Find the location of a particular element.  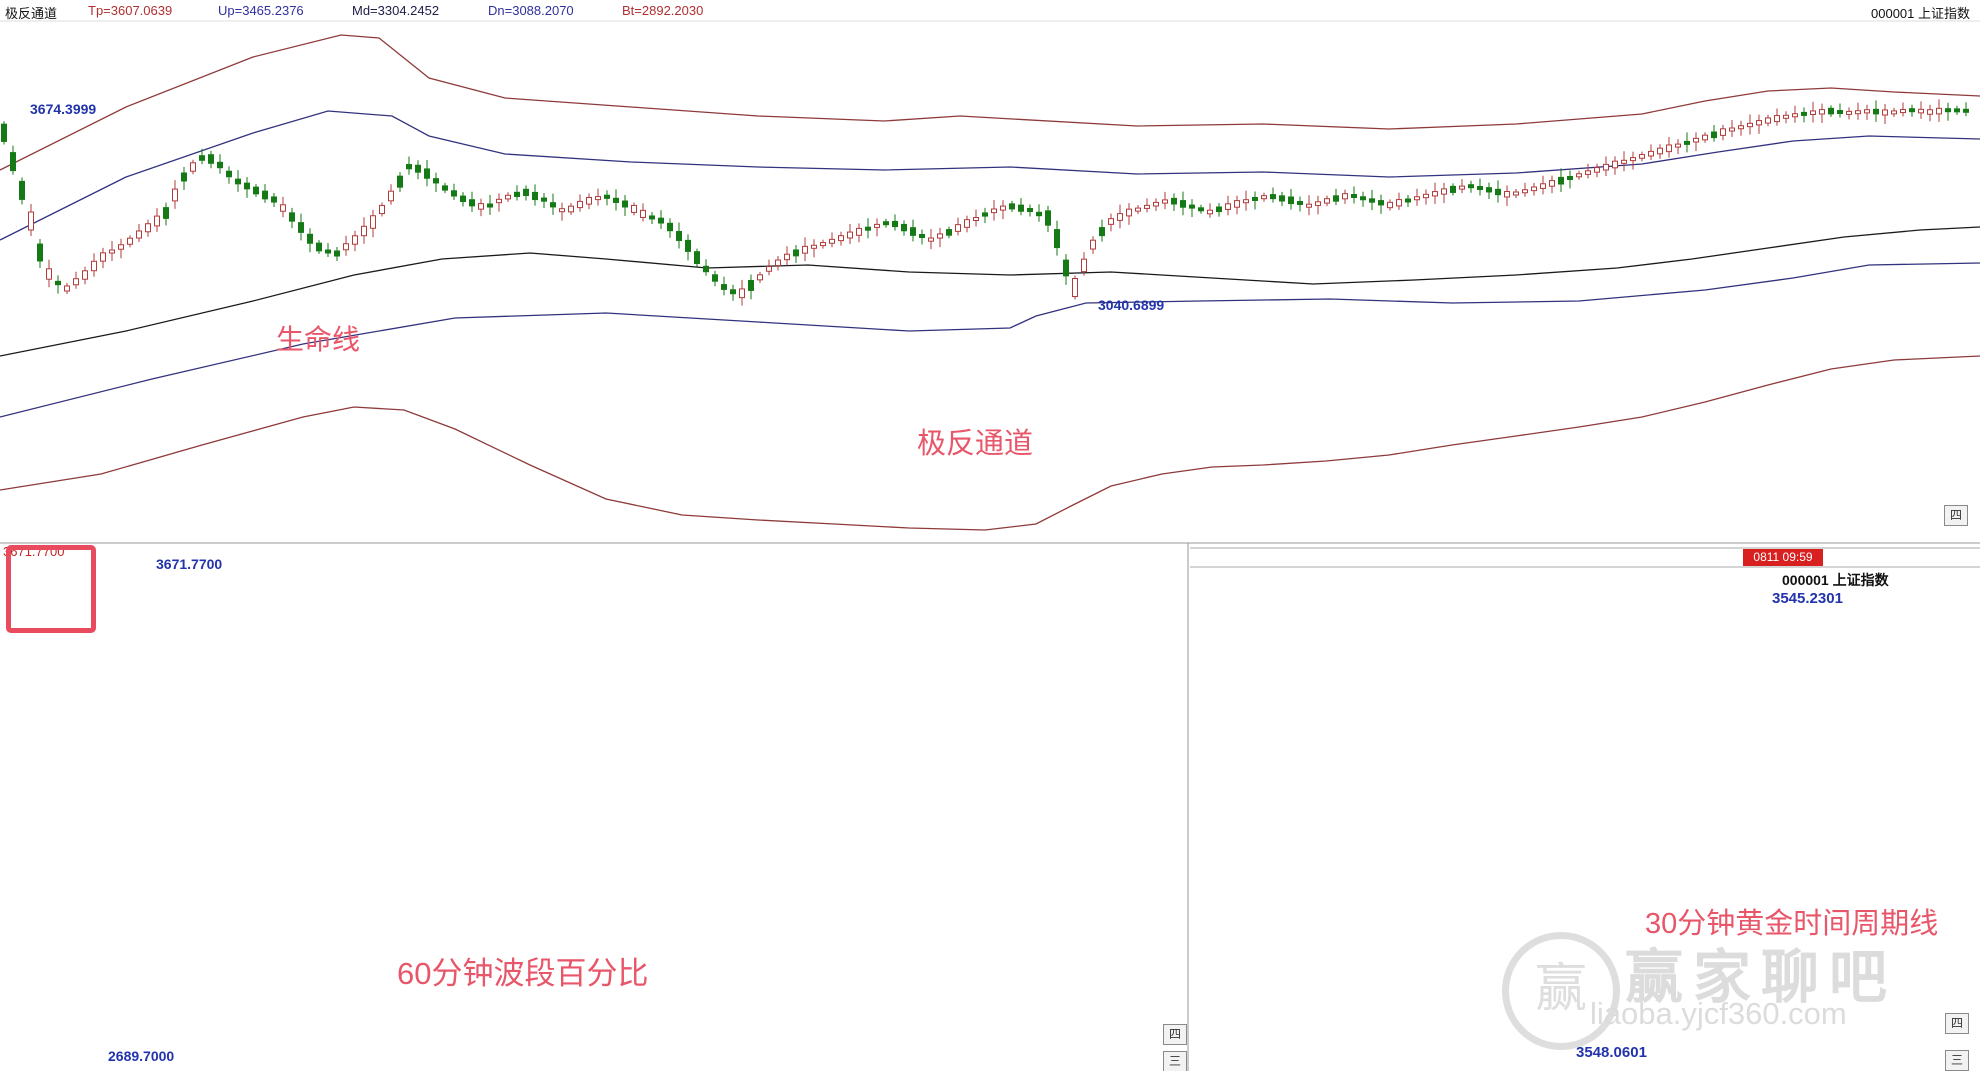

watermark-url: liaoba.yjcf360.com is located at coordinates (1718, 1013).